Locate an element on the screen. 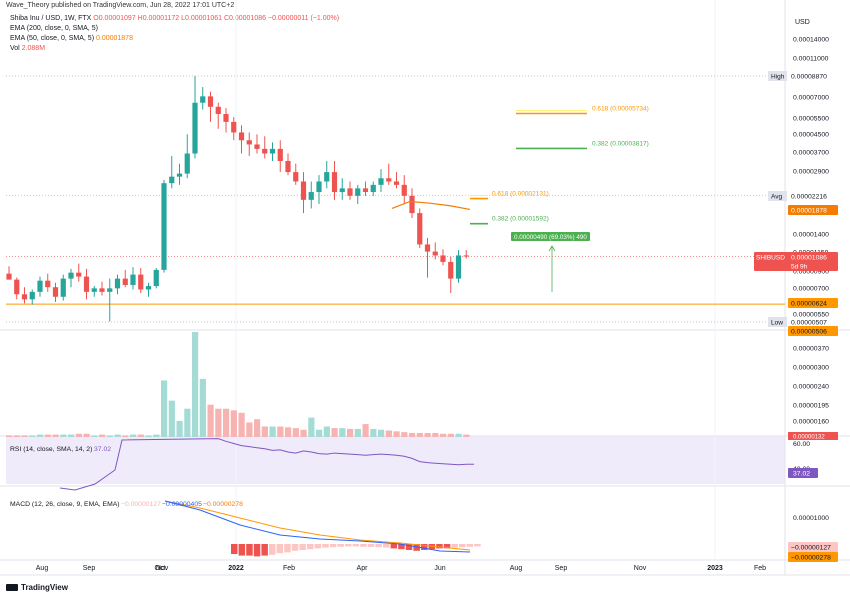  high-tag is located at coordinates (813, 76).